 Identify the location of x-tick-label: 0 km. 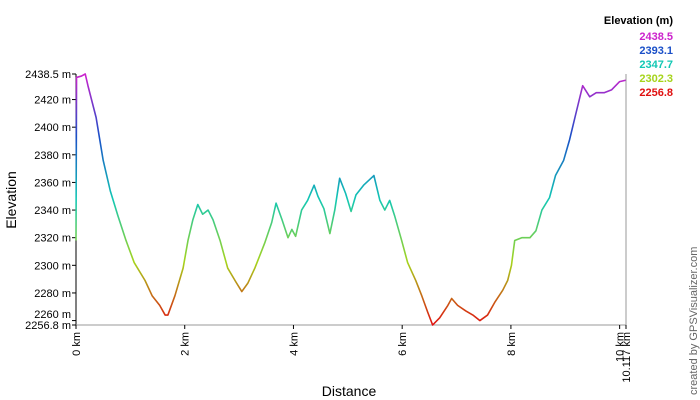
(77, 344).